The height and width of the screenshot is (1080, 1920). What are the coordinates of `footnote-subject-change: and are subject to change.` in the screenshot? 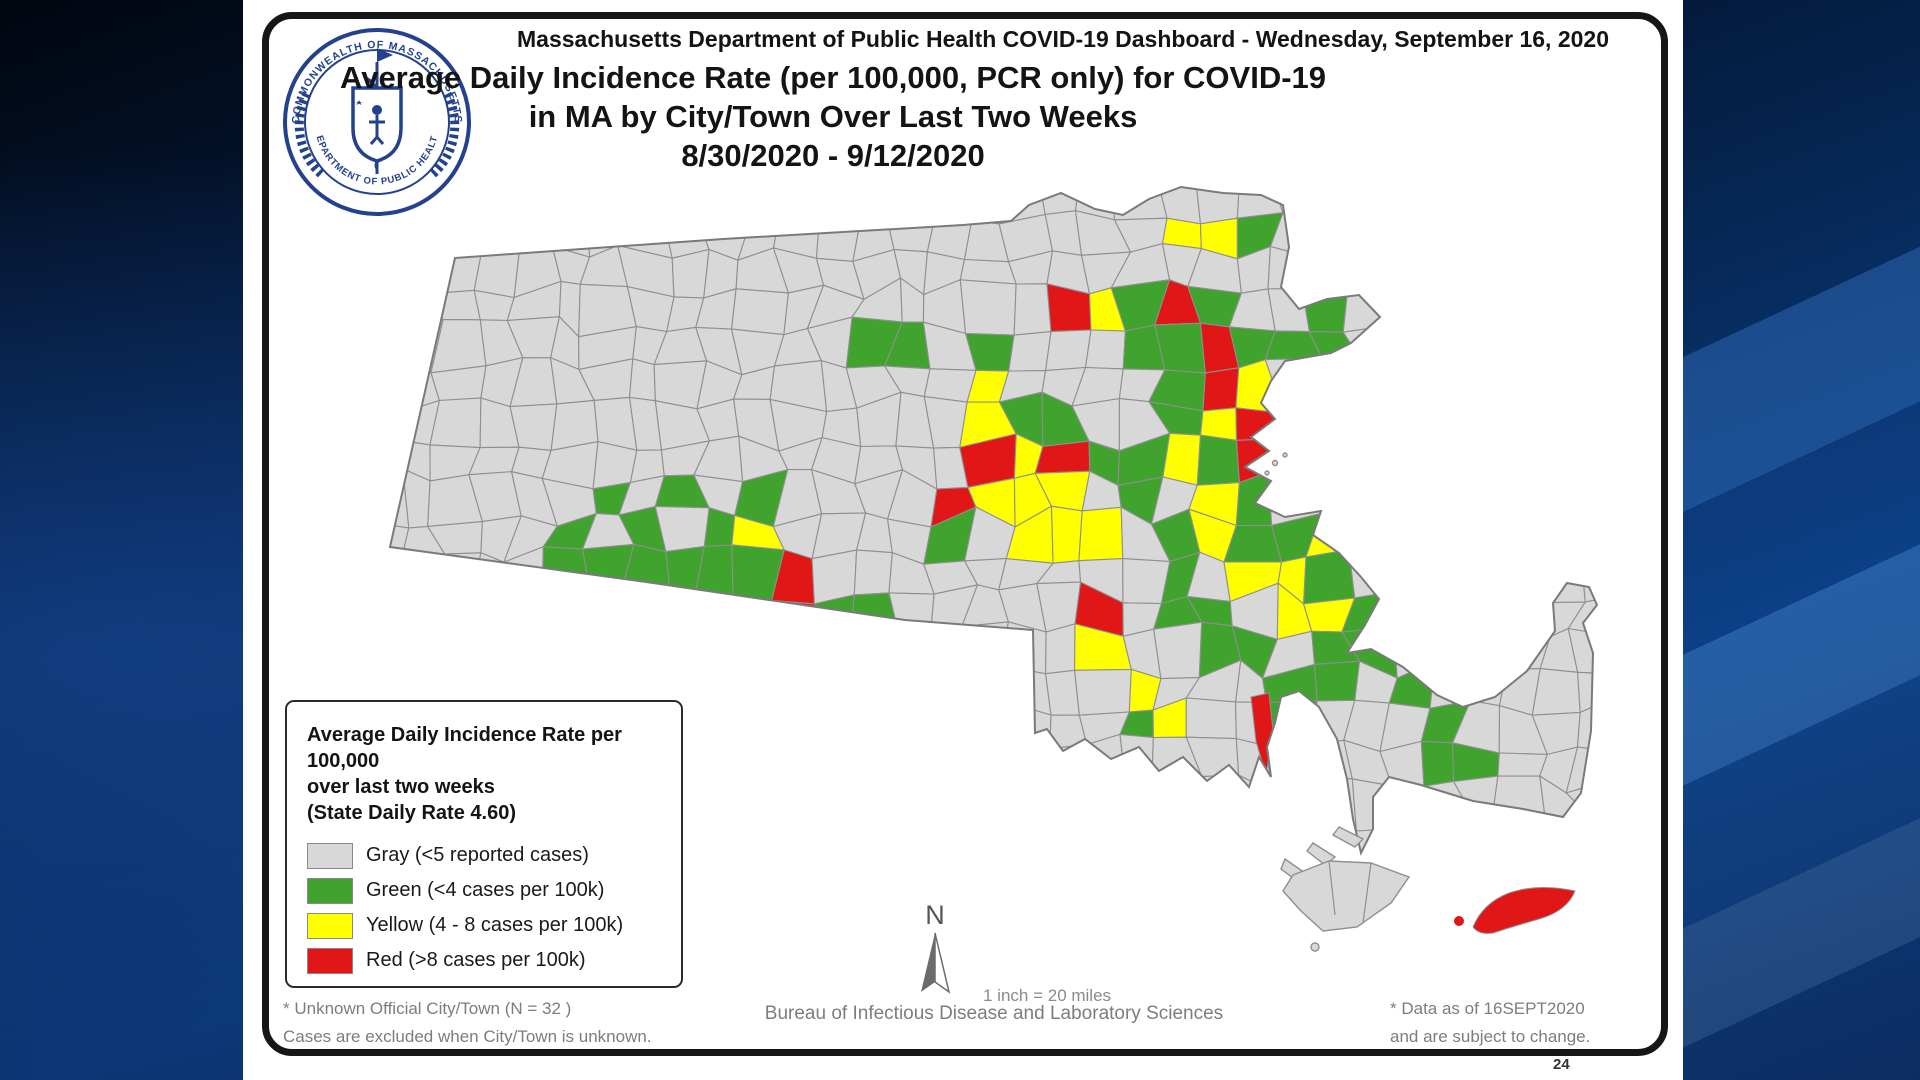 It's located at (1490, 1036).